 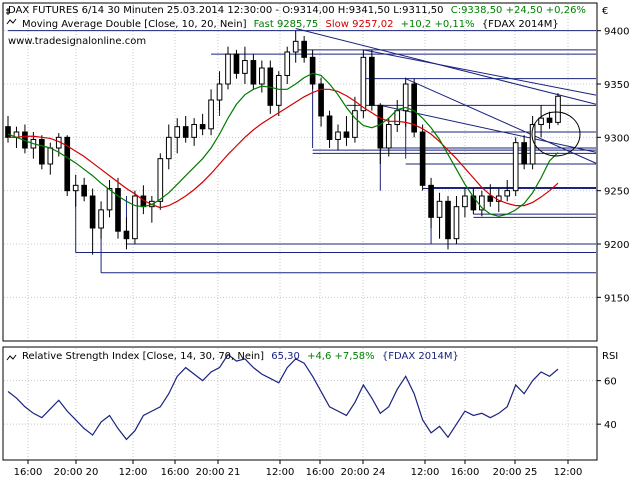 What do you see at coordinates (515, 472) in the screenshot?
I see `time-tick-label: 20:00 25` at bounding box center [515, 472].